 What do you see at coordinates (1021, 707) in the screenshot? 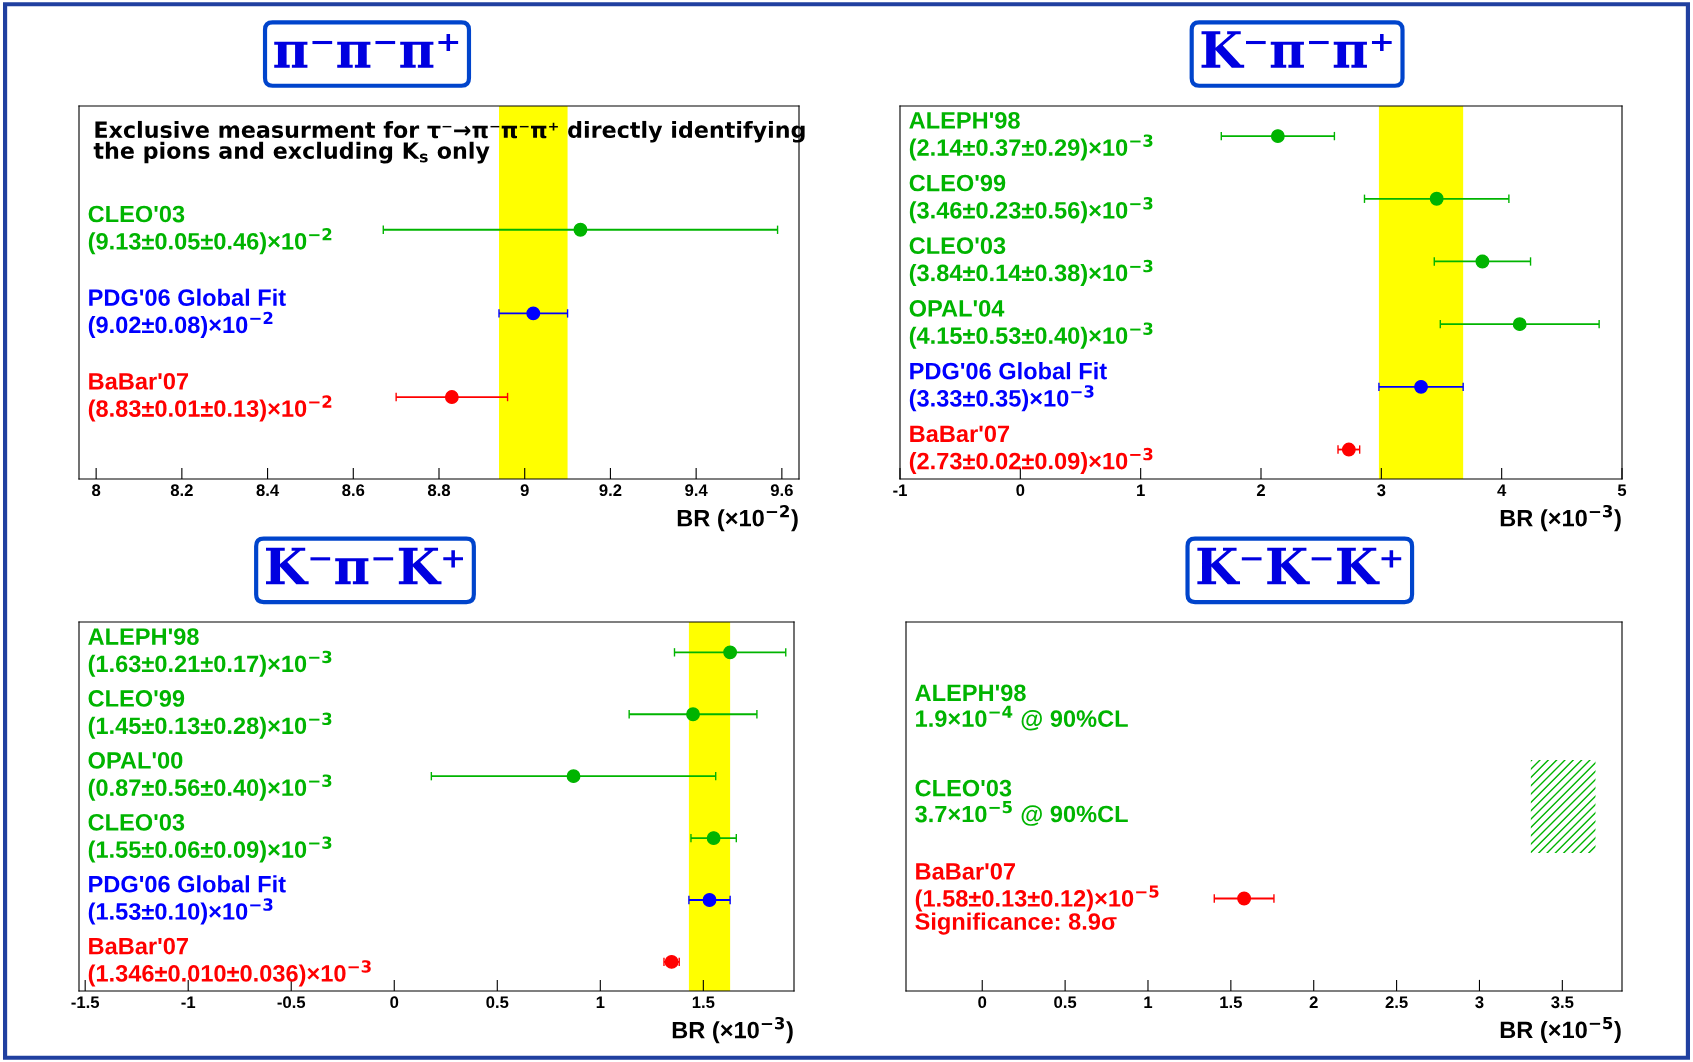
I see `y-tick-label: ALEPH'98 1.9×10$^{−4}$ @ 90%CL` at bounding box center [1021, 707].